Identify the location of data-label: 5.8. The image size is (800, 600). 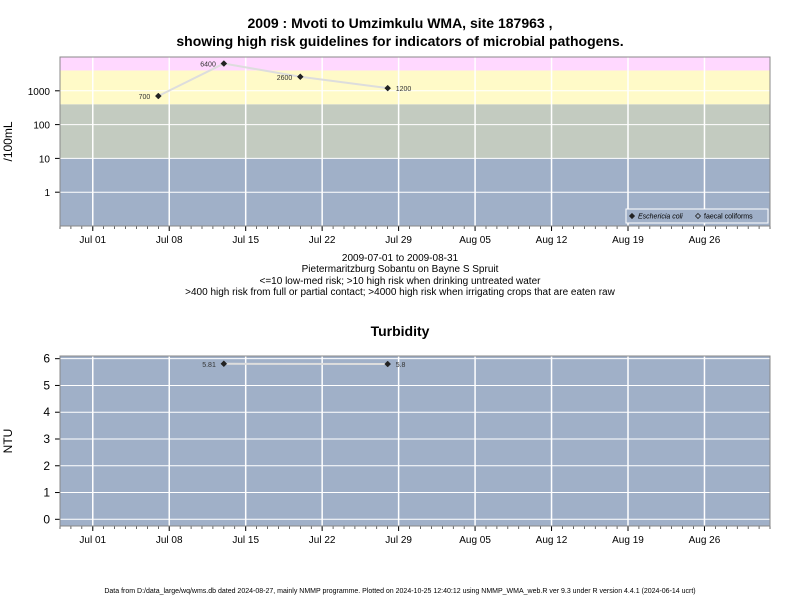
(401, 365).